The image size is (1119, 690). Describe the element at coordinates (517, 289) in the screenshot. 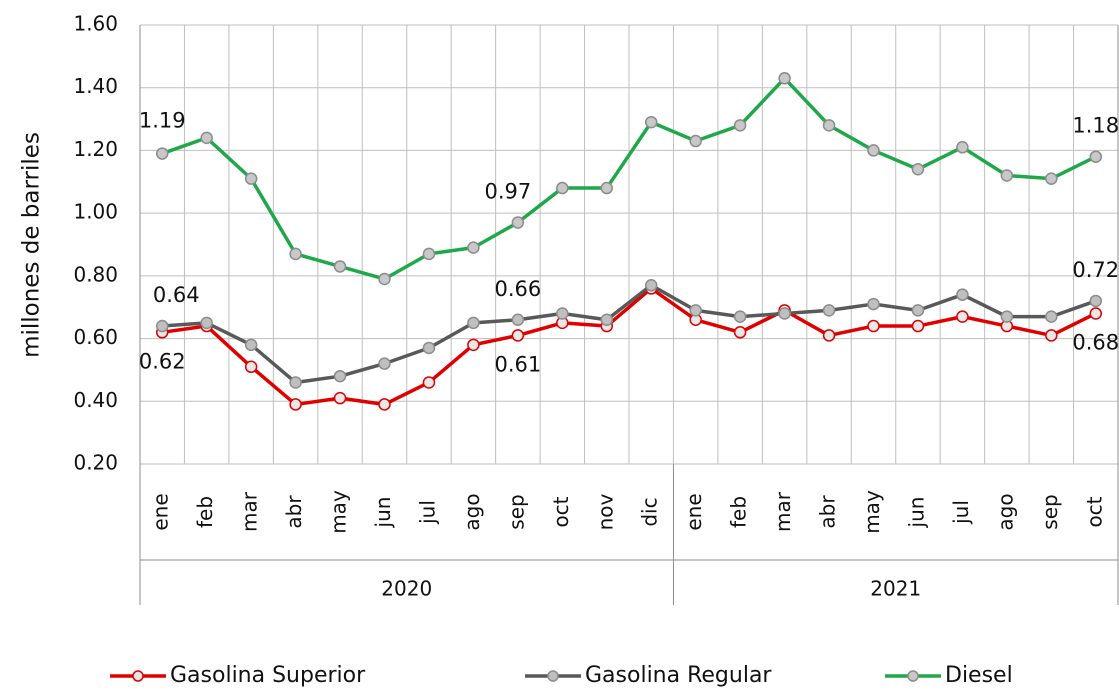

I see `data-label: 0.66` at that location.